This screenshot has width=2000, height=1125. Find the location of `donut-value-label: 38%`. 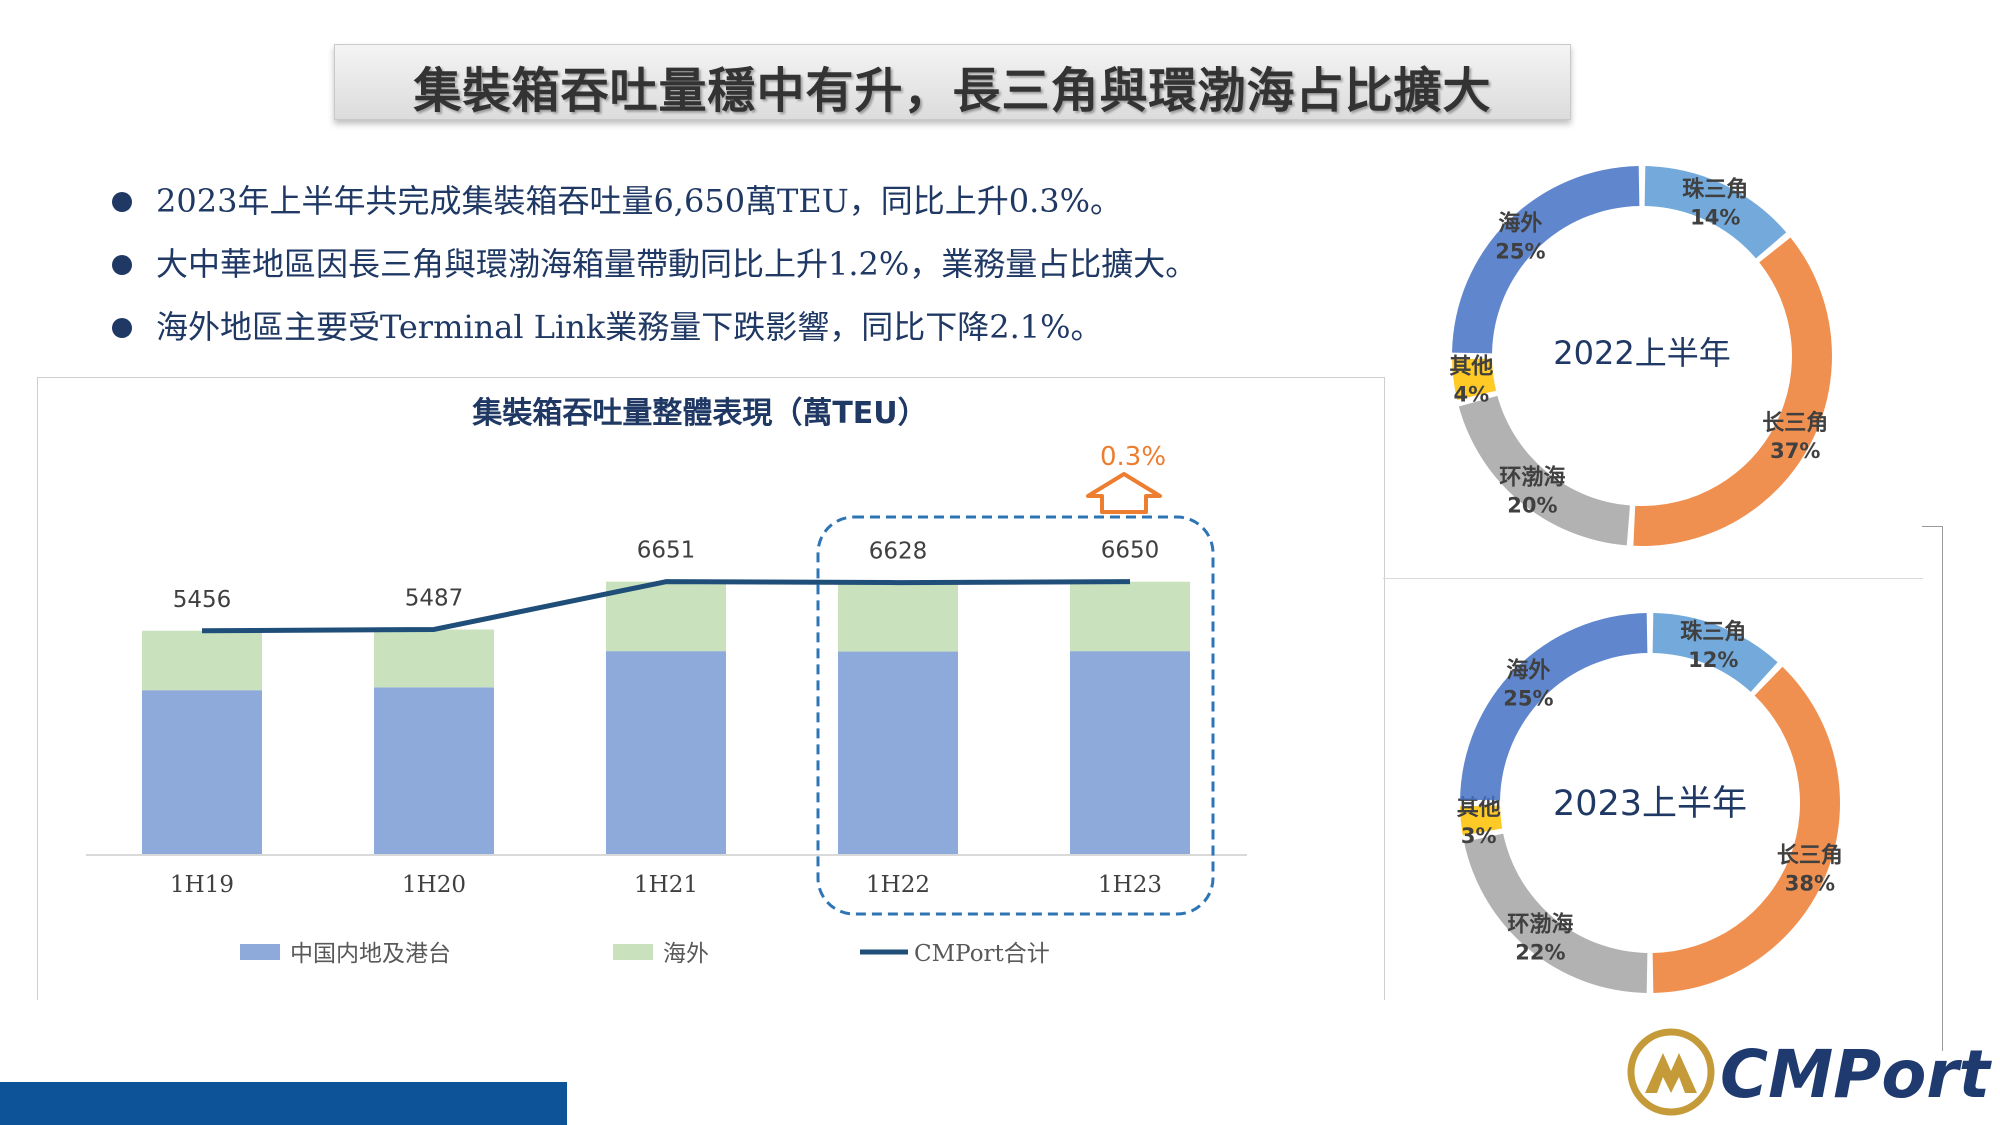

donut-value-label: 38% is located at coordinates (1810, 883).